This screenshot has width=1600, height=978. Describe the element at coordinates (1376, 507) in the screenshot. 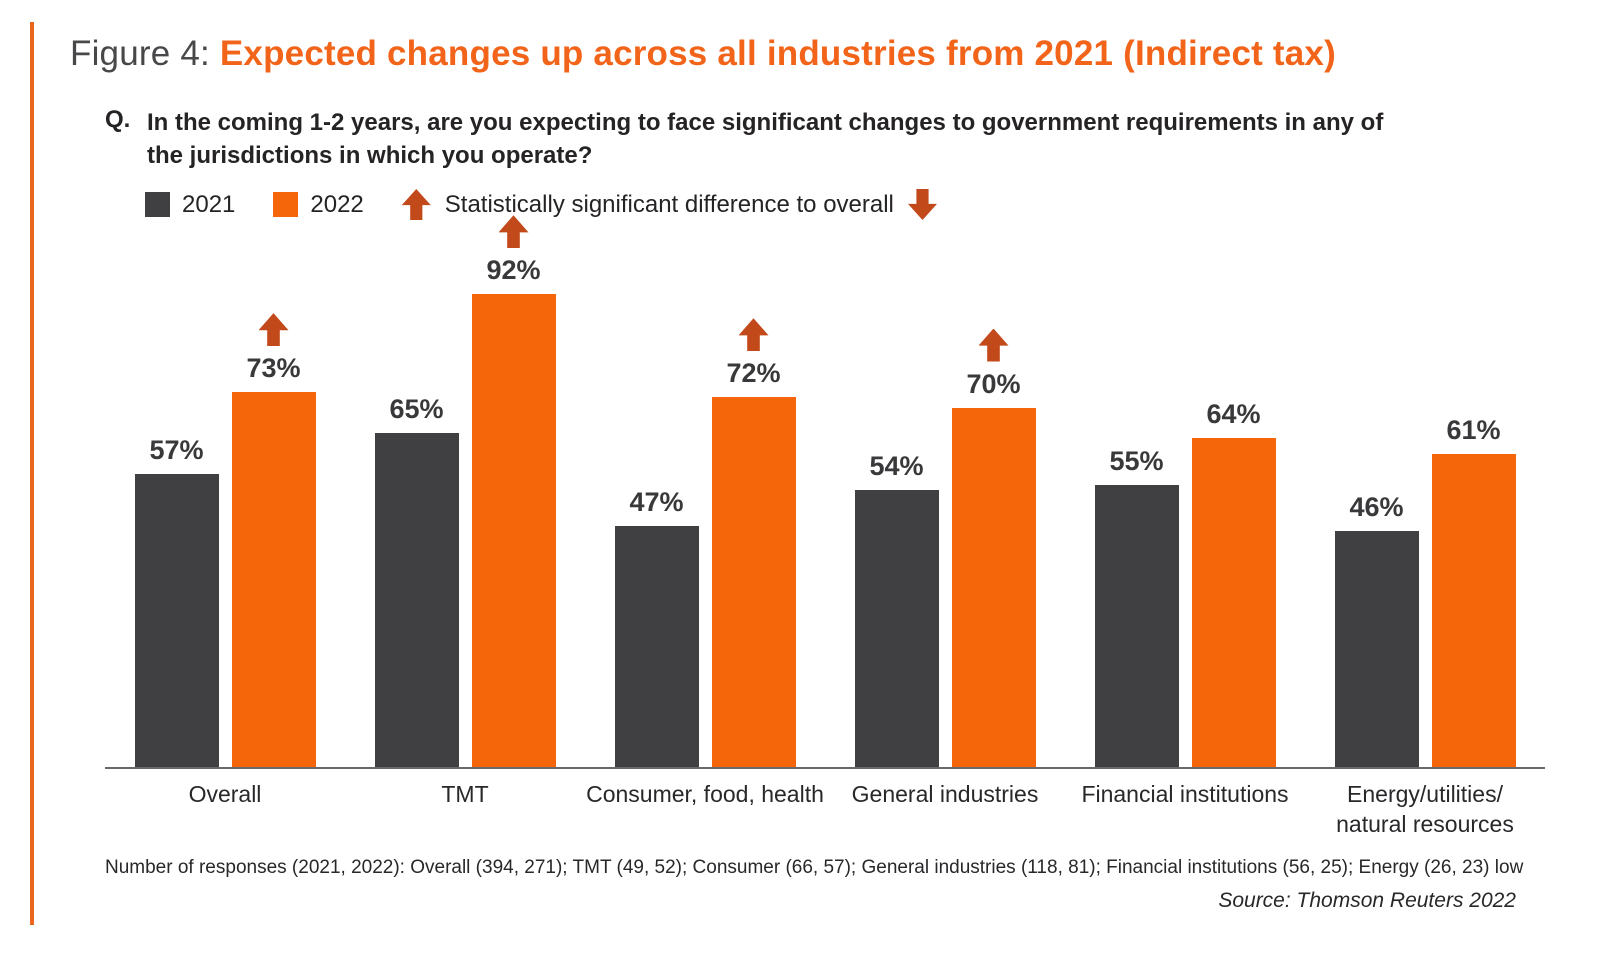

I see `bar-value-label: 46%` at that location.